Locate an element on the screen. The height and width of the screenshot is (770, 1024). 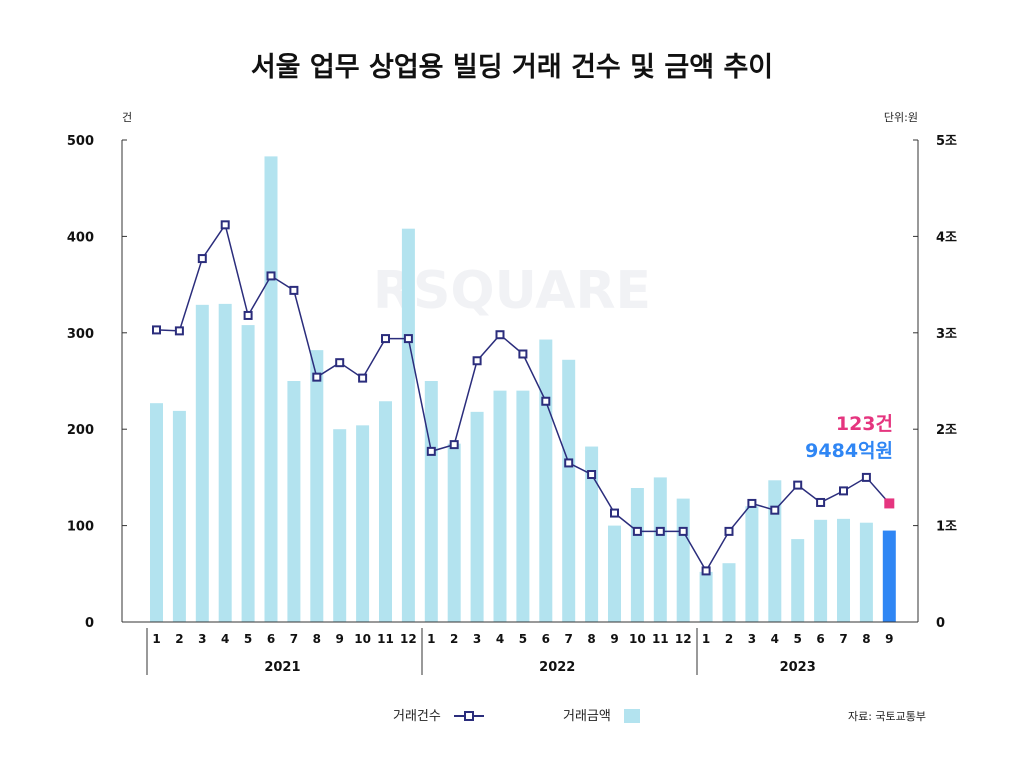
legend-label-amount: 거래금액 is located at coordinates (587, 716).